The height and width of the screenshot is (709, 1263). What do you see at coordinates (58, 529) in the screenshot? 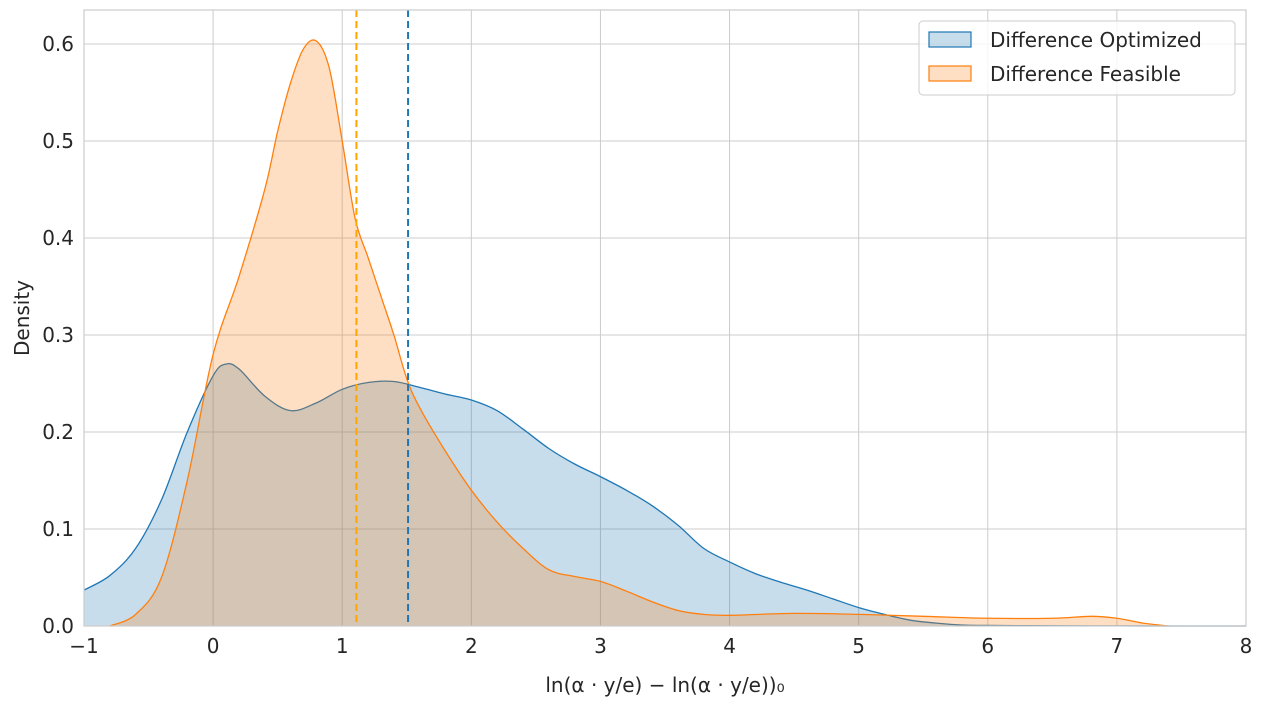
I see `y-tick-label: 0.1` at bounding box center [58, 529].